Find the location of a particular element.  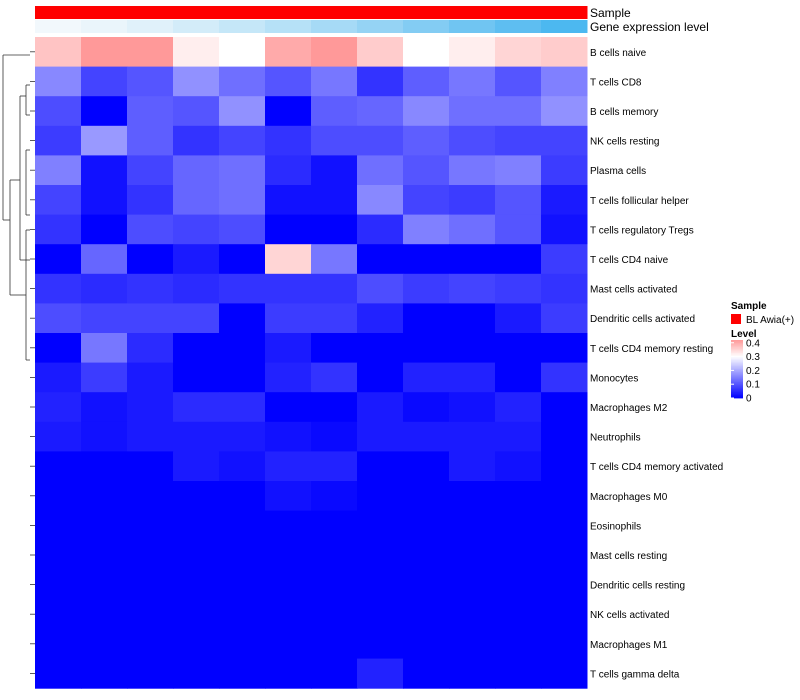

row-label: T cells CD8 is located at coordinates (616, 82).